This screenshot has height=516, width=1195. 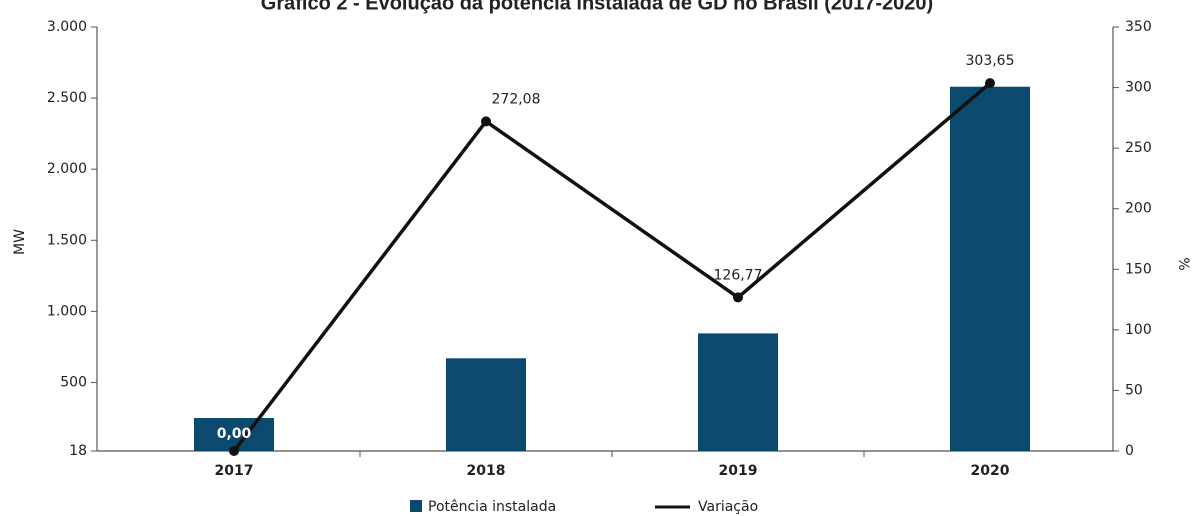 What do you see at coordinates (78, 451) in the screenshot?
I see `y-tick-label: 18` at bounding box center [78, 451].